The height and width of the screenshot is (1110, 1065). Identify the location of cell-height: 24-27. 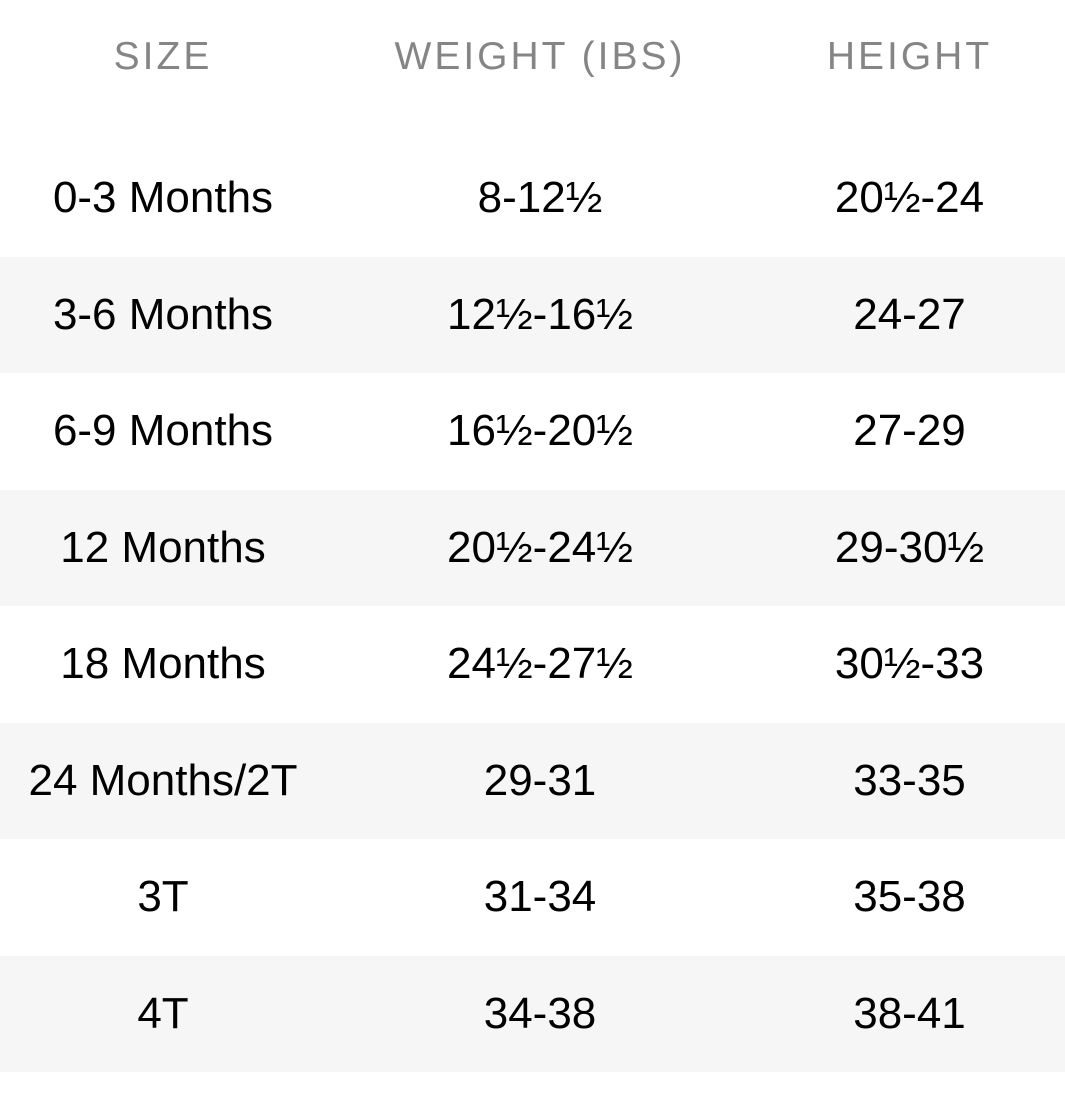
(909, 314).